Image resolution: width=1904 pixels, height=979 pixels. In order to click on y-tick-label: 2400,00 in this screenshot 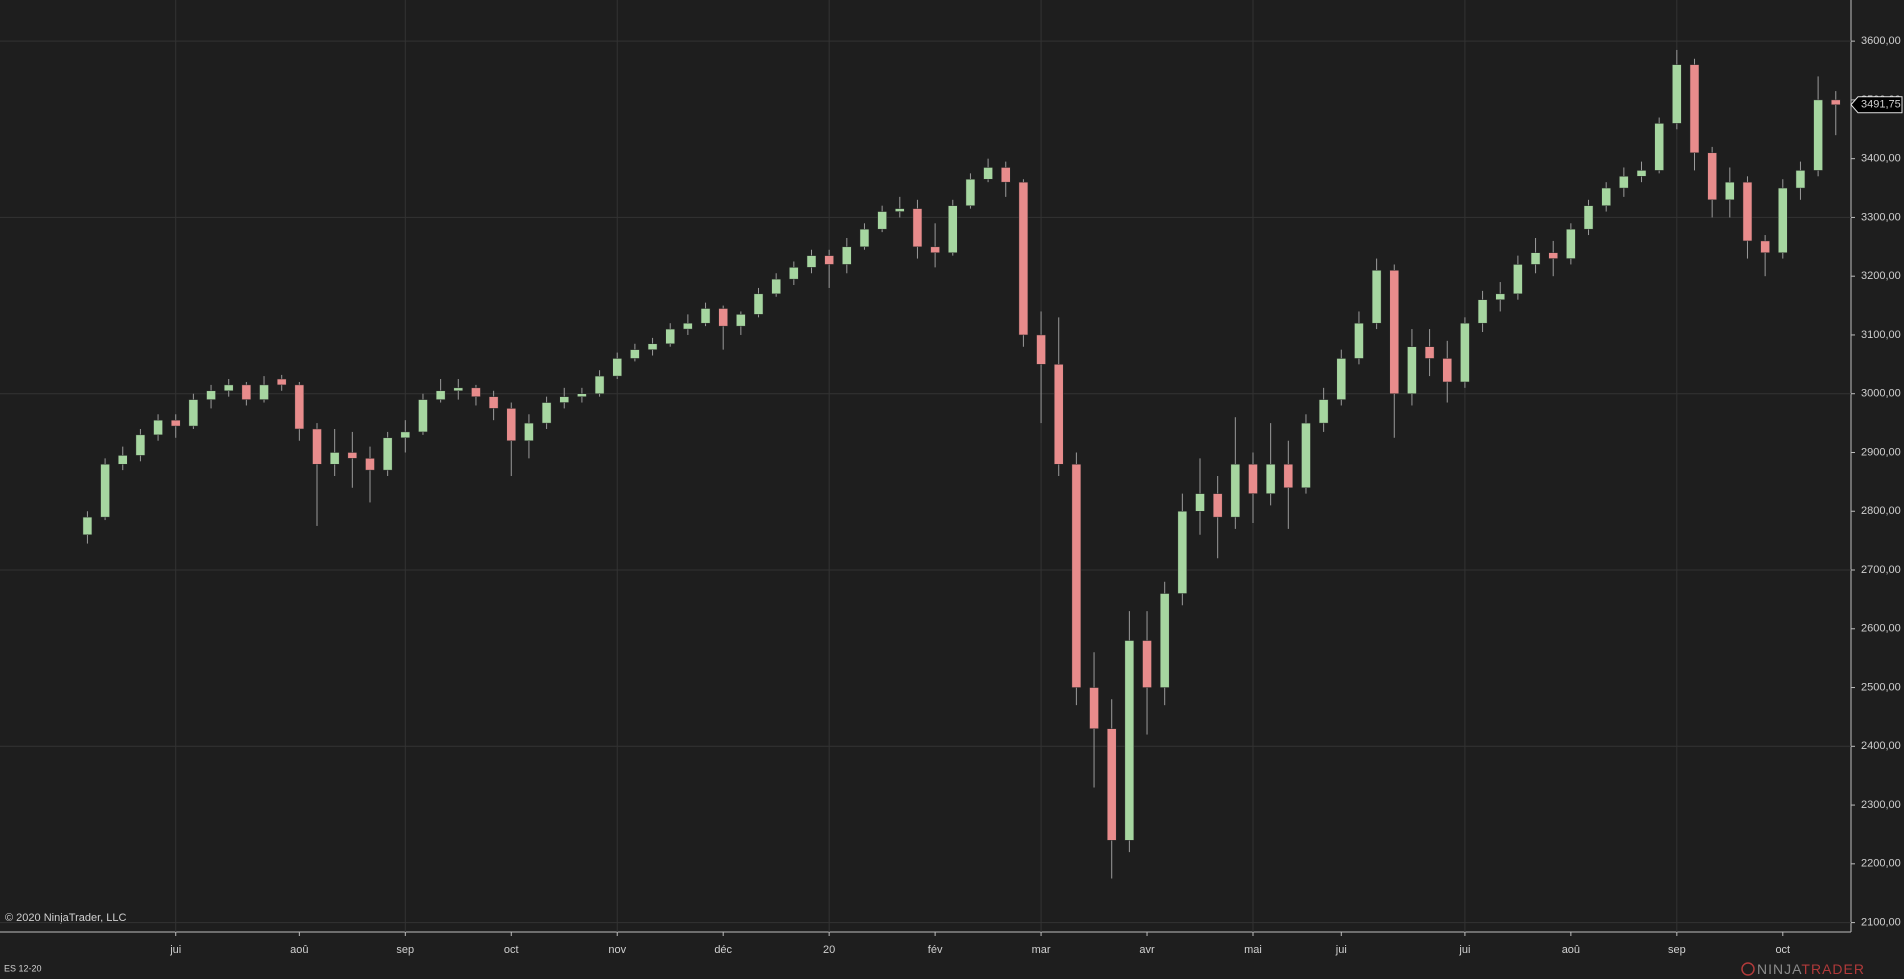, I will do `click(1881, 746)`.